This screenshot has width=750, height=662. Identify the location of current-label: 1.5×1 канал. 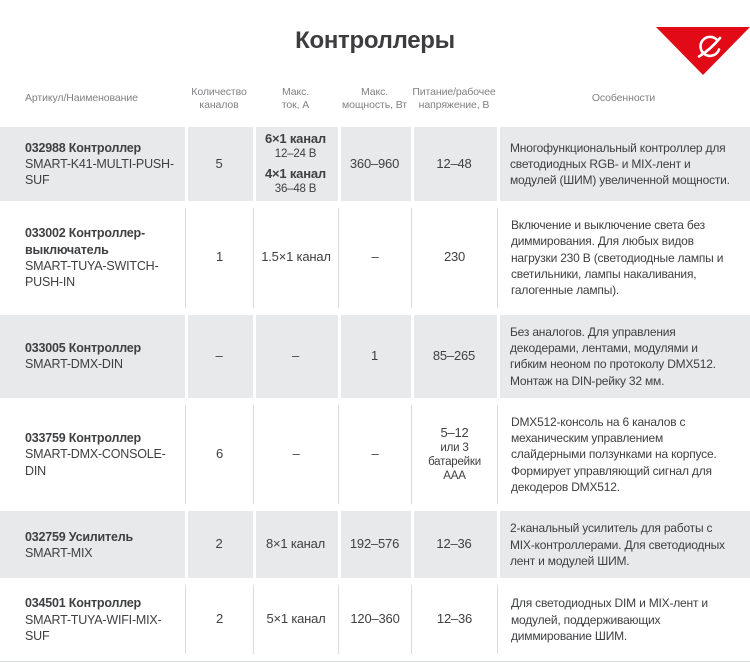
(296, 257).